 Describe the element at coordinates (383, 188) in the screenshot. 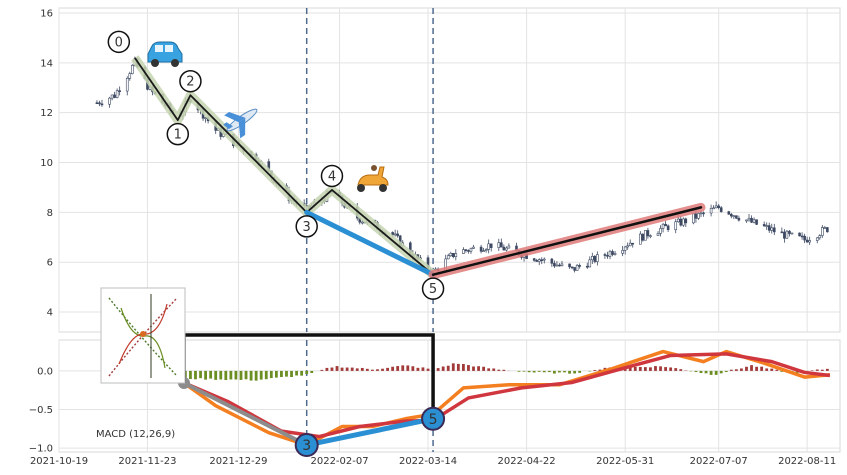

I see `scooter-wheel` at that location.